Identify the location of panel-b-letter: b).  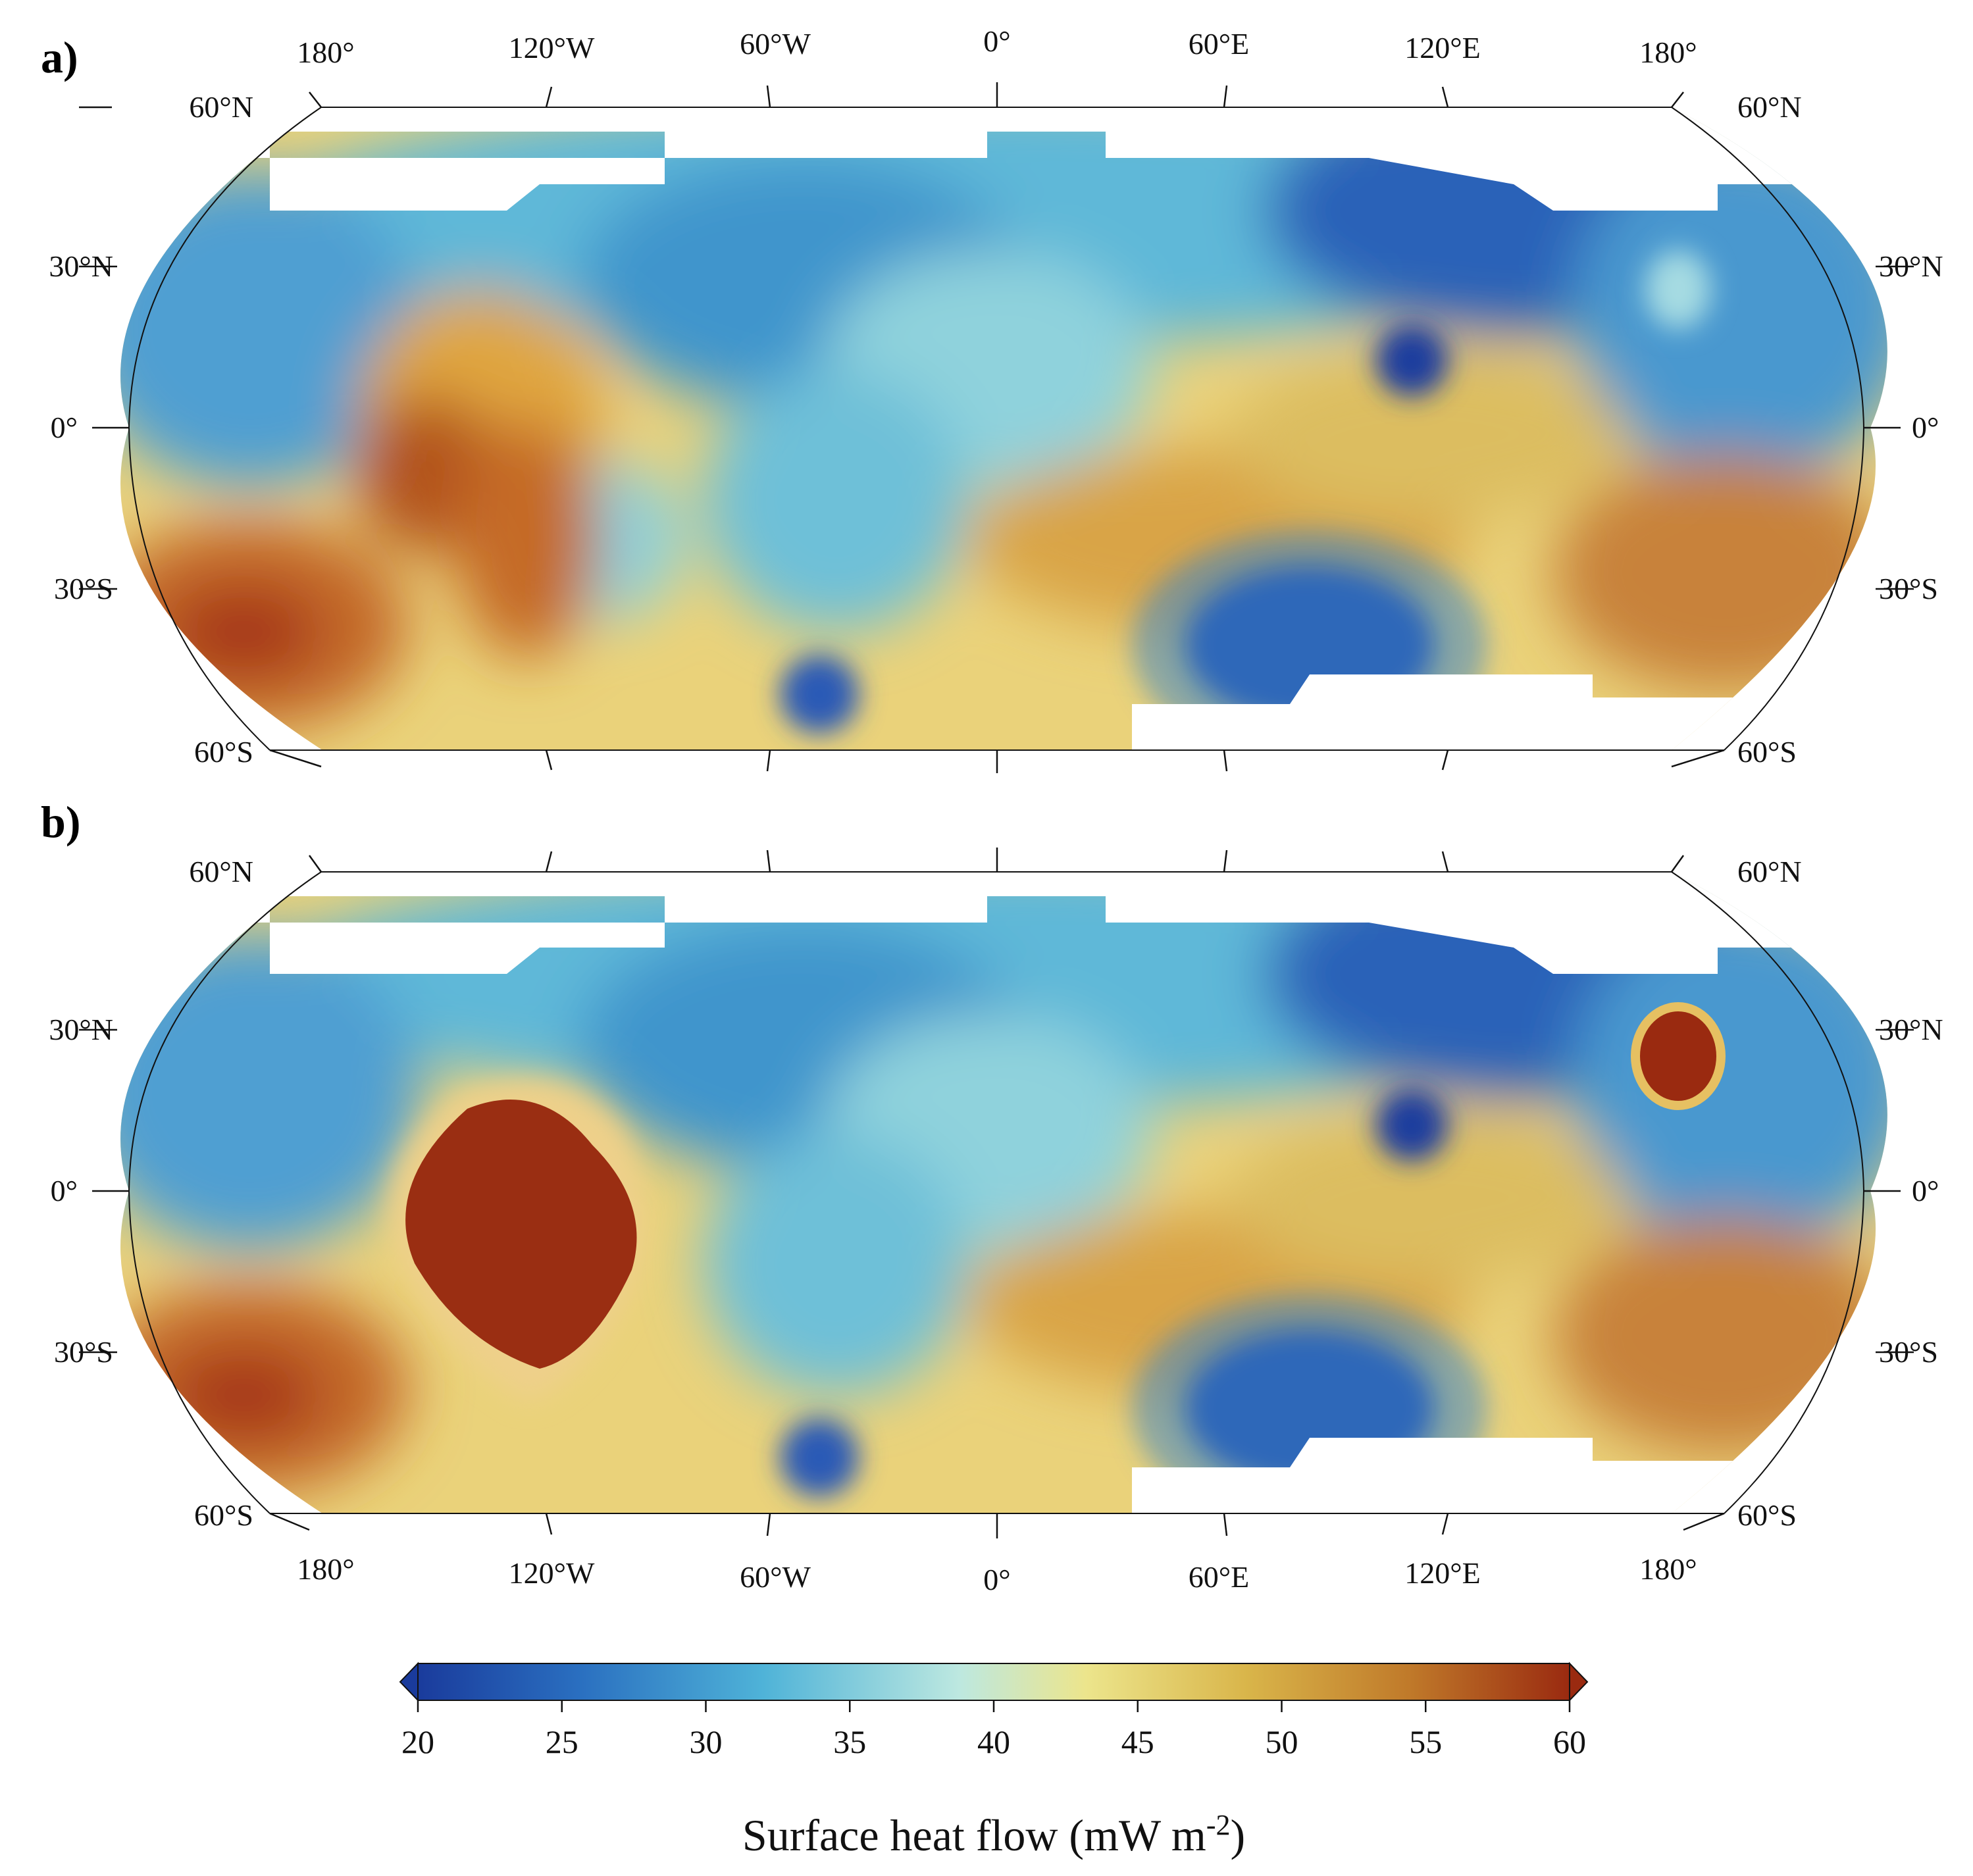
(60, 822).